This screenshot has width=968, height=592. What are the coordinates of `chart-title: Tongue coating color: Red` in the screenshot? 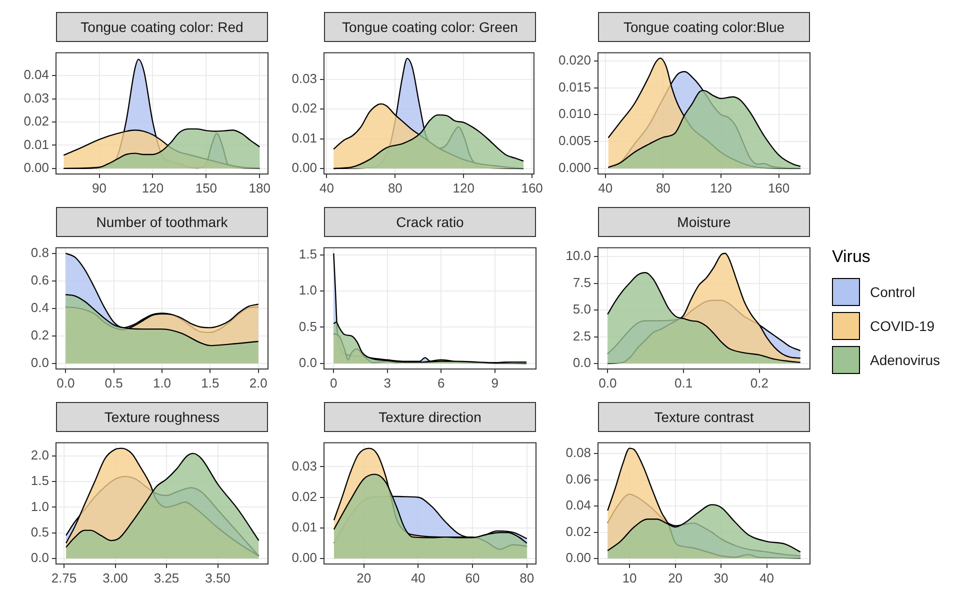 It's located at (162, 27).